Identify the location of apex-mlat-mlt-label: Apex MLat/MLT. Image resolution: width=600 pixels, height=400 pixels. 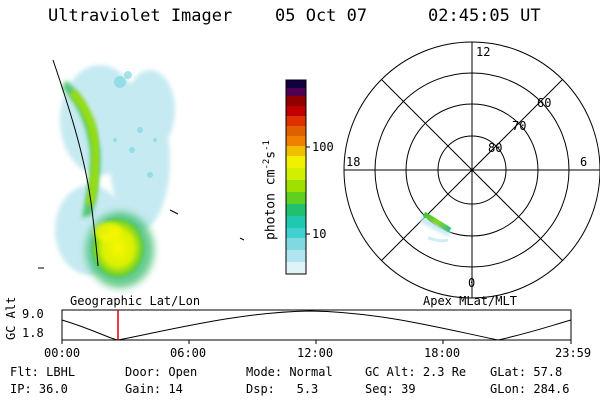
(470, 301).